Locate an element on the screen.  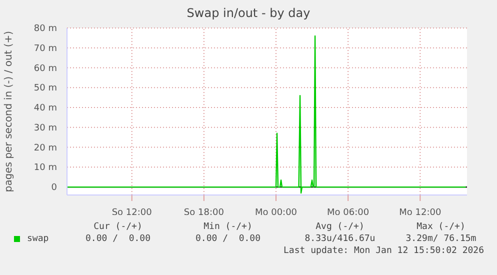
text: Cur (-/+) is located at coordinates (118, 227).